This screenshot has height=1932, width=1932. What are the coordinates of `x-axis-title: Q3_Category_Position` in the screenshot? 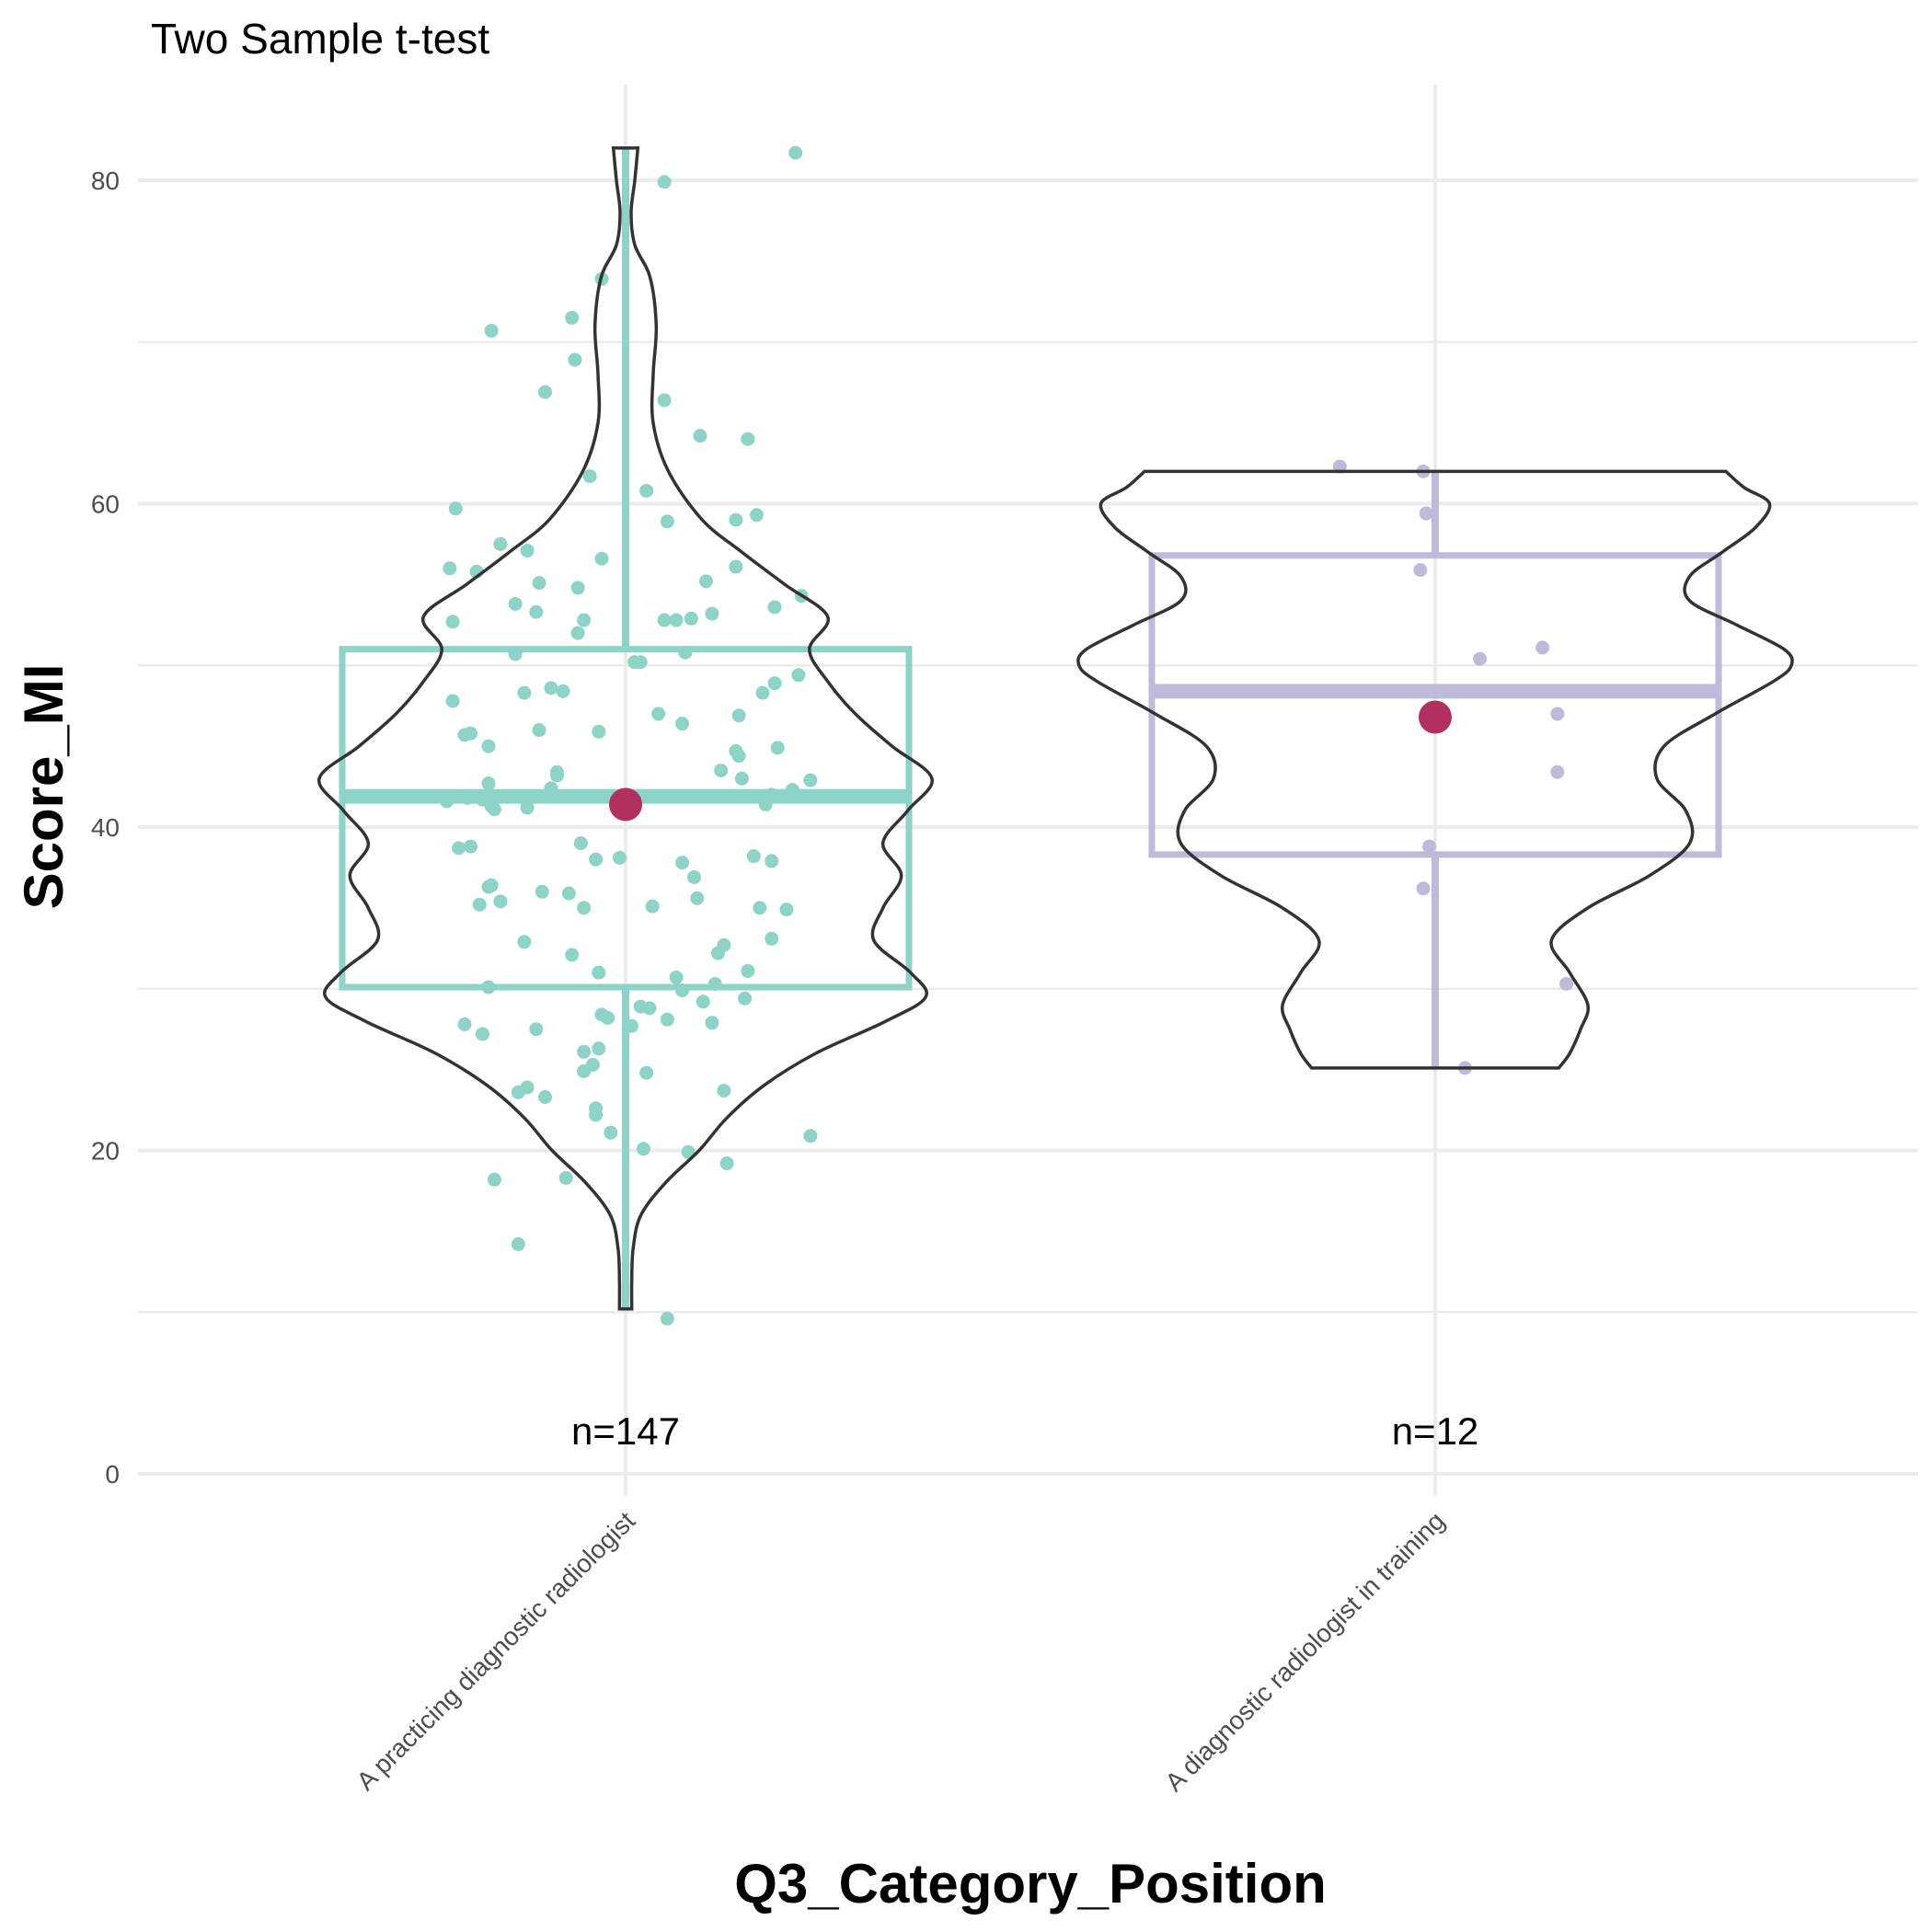 It's located at (1030, 1884).